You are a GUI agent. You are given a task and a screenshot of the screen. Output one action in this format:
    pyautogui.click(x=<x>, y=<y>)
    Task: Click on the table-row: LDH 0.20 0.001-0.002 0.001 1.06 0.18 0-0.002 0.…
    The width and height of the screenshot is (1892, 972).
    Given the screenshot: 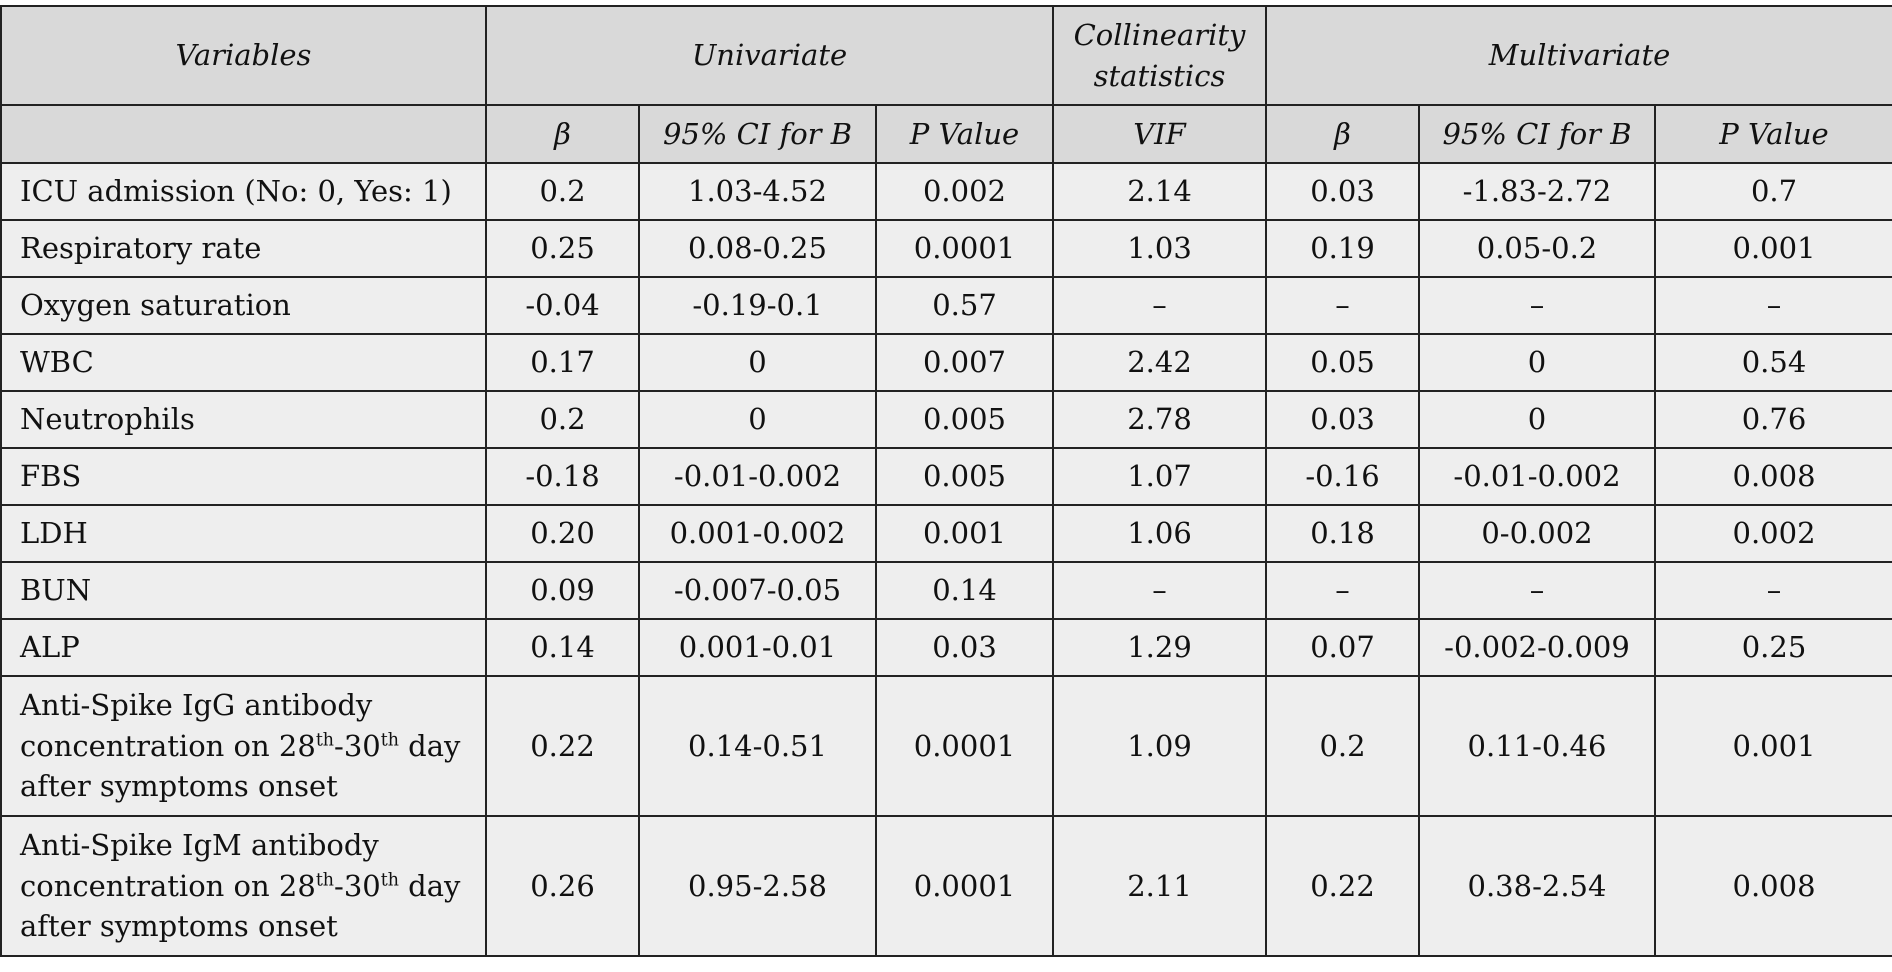 What is the action you would take?
    pyautogui.click(x=946, y=533)
    